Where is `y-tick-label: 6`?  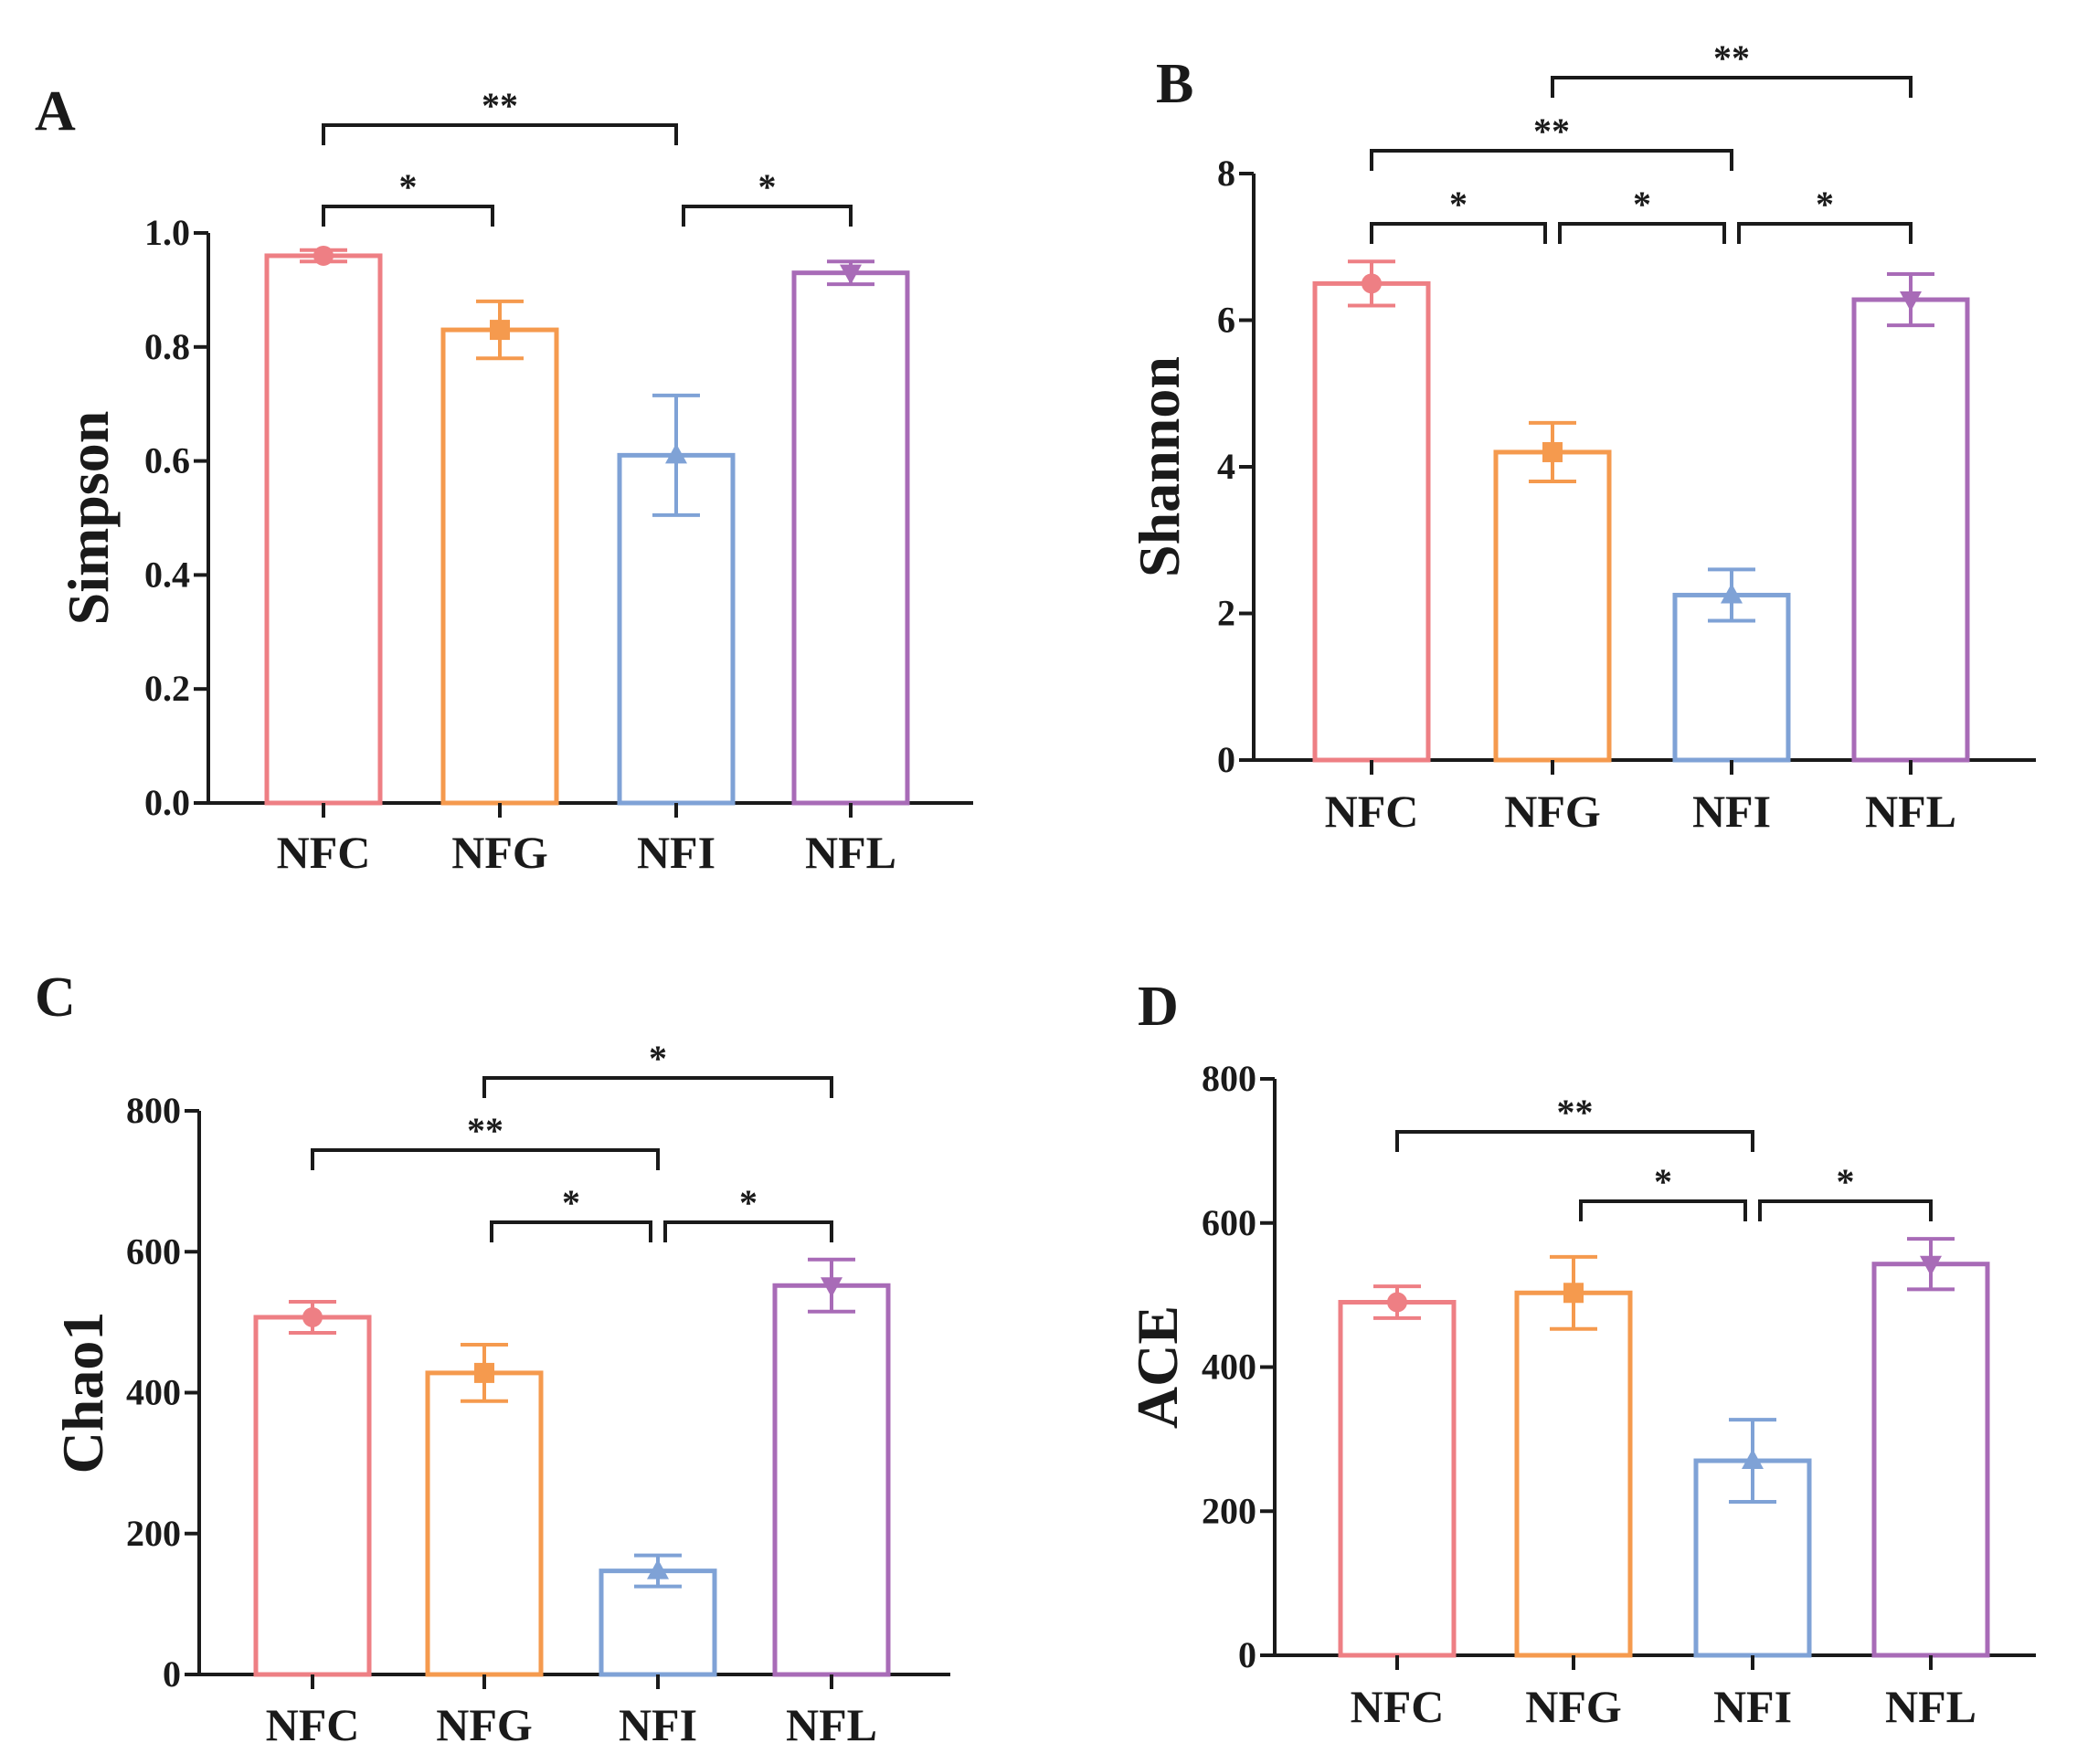 y-tick-label: 6 is located at coordinates (1226, 320).